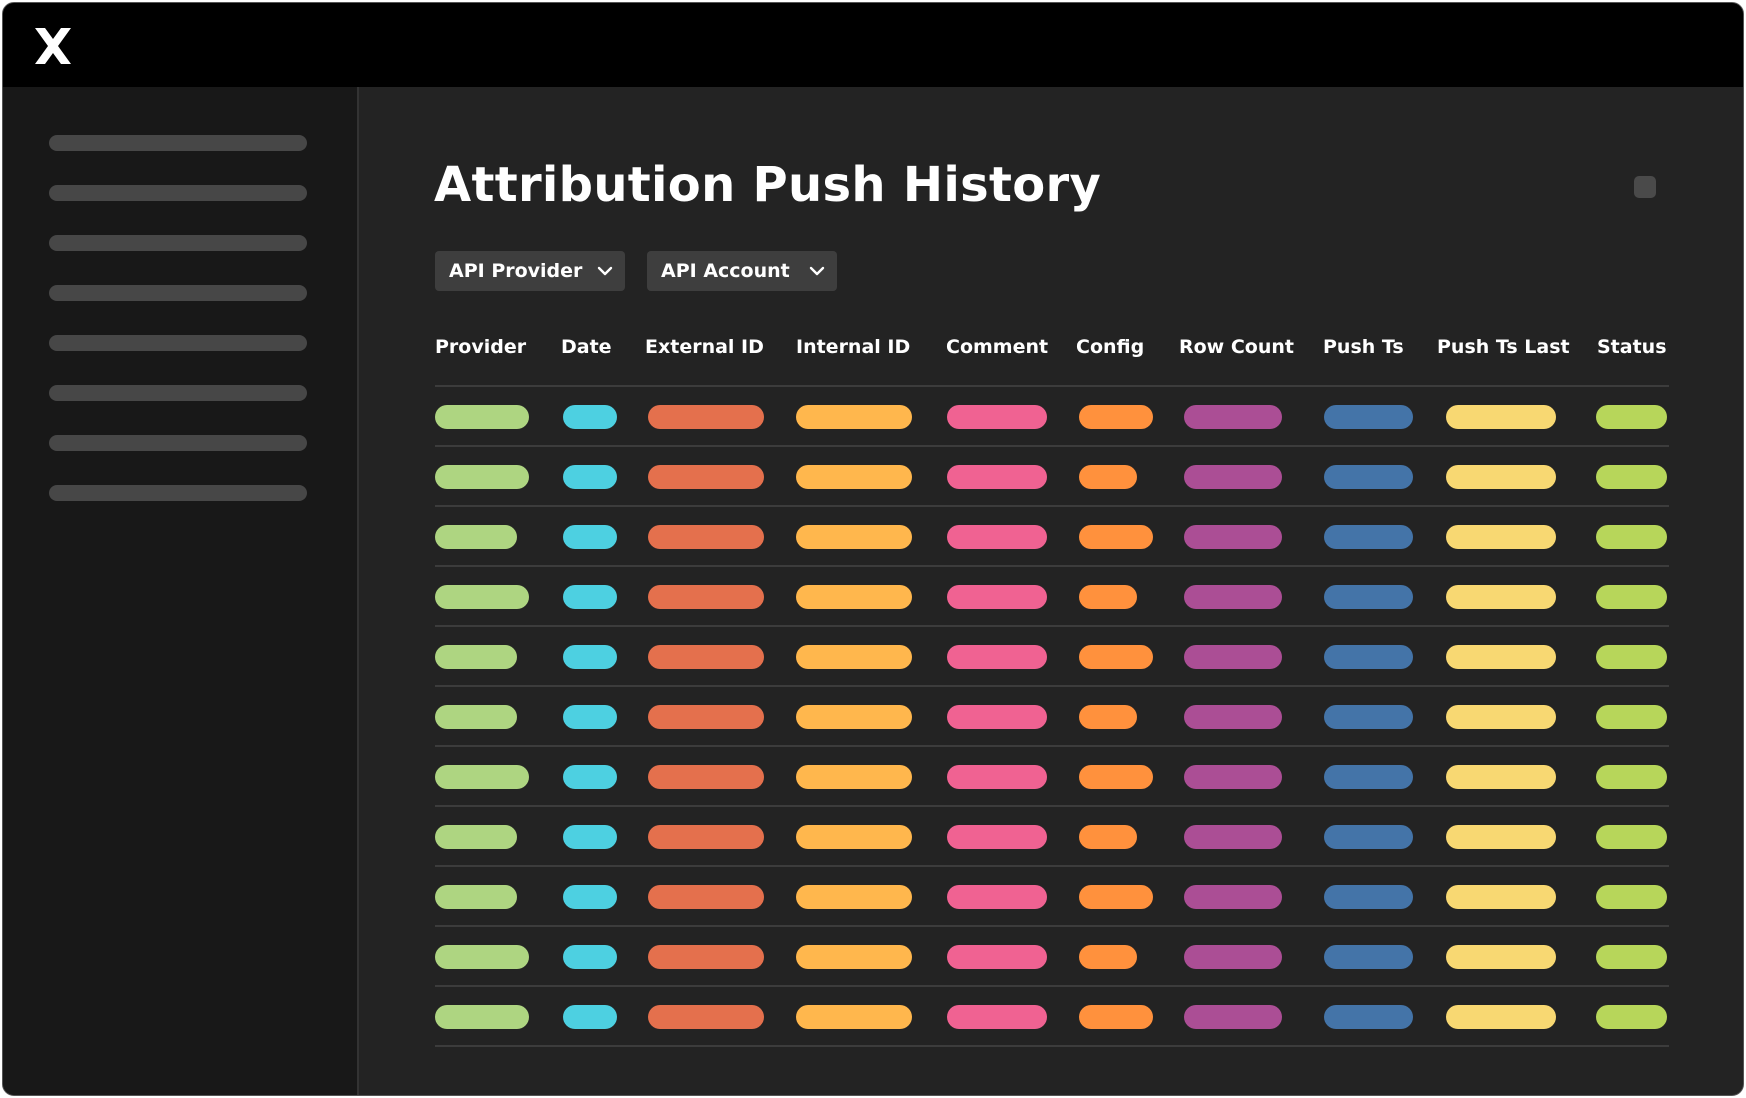 The image size is (1746, 1098). What do you see at coordinates (1110, 347) in the screenshot?
I see `column-header-config: Config` at bounding box center [1110, 347].